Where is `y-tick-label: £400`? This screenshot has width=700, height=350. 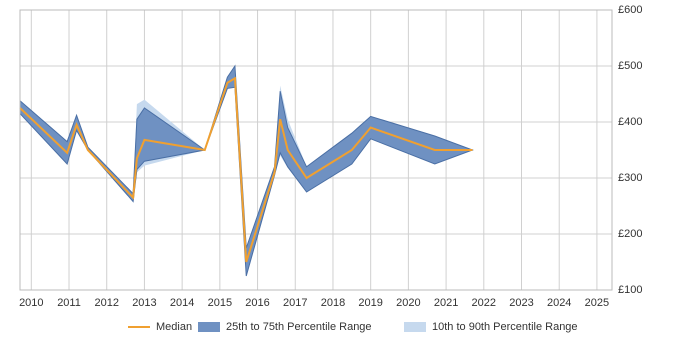 y-tick-label: £400 is located at coordinates (630, 122).